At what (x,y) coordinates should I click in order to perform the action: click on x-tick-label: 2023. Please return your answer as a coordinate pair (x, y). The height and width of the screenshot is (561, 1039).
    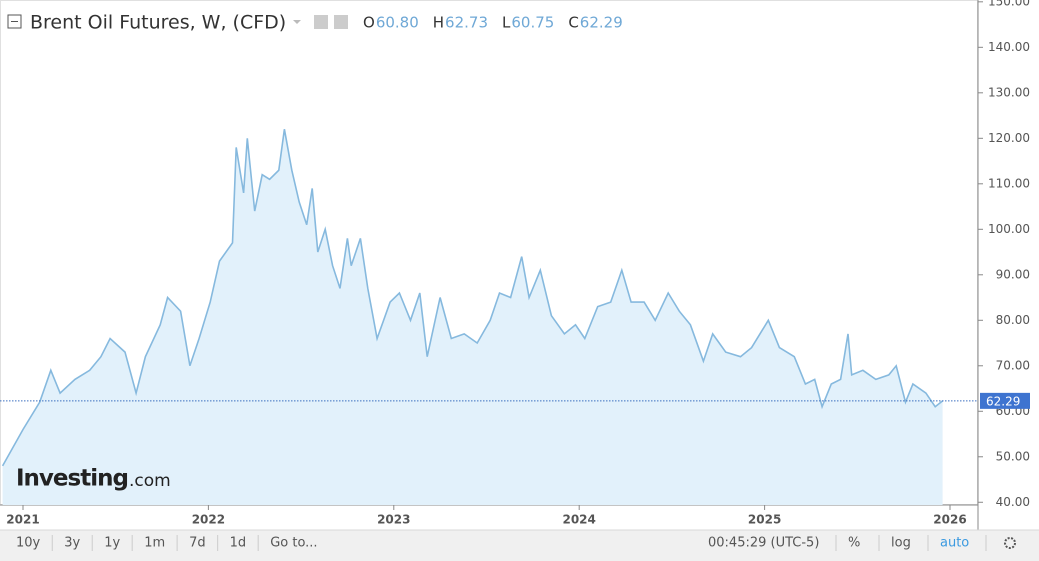
    Looking at the image, I should click on (393, 520).